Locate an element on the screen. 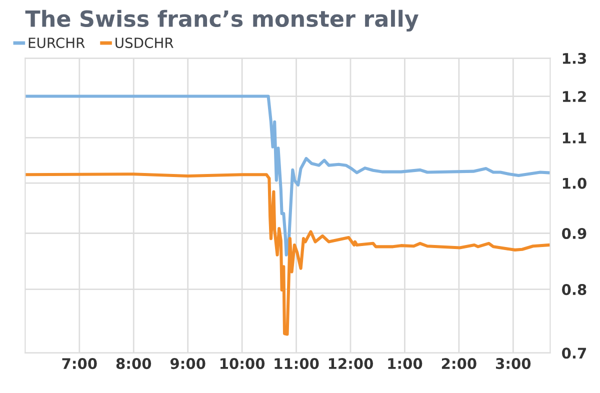 This screenshot has width=600, height=393. x-tick-label: 1:00 is located at coordinates (405, 364).